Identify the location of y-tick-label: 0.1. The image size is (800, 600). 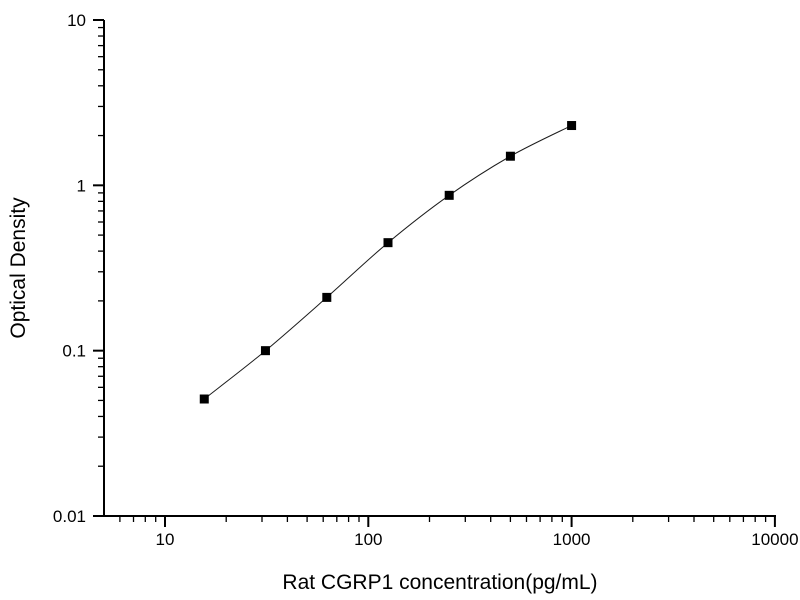
(74, 351).